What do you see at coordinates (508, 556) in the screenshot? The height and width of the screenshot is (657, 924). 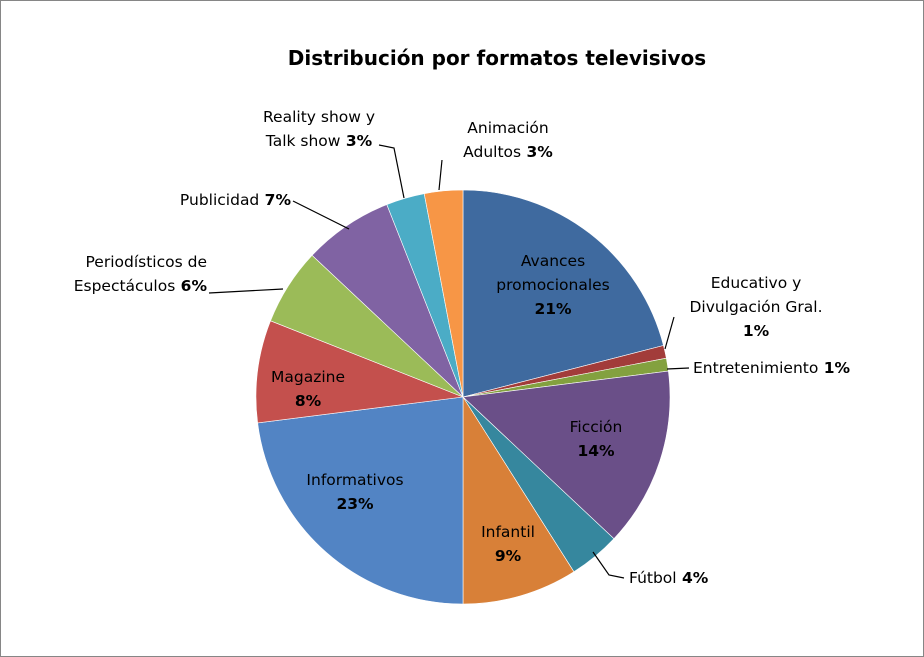 I see `slice-percent: 9%` at bounding box center [508, 556].